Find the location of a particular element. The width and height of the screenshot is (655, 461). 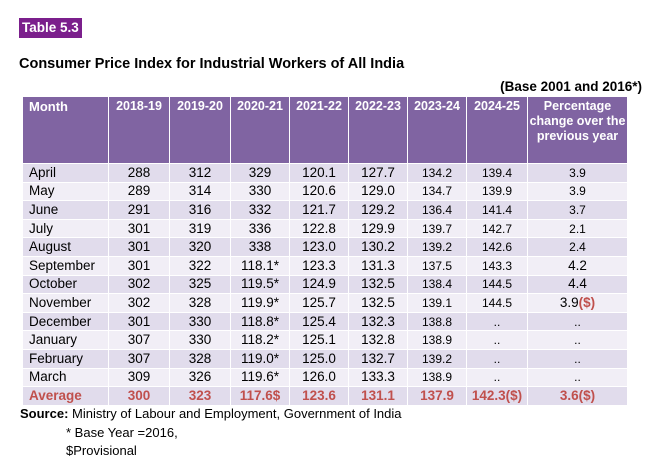

value-cell: 329 is located at coordinates (260, 173).